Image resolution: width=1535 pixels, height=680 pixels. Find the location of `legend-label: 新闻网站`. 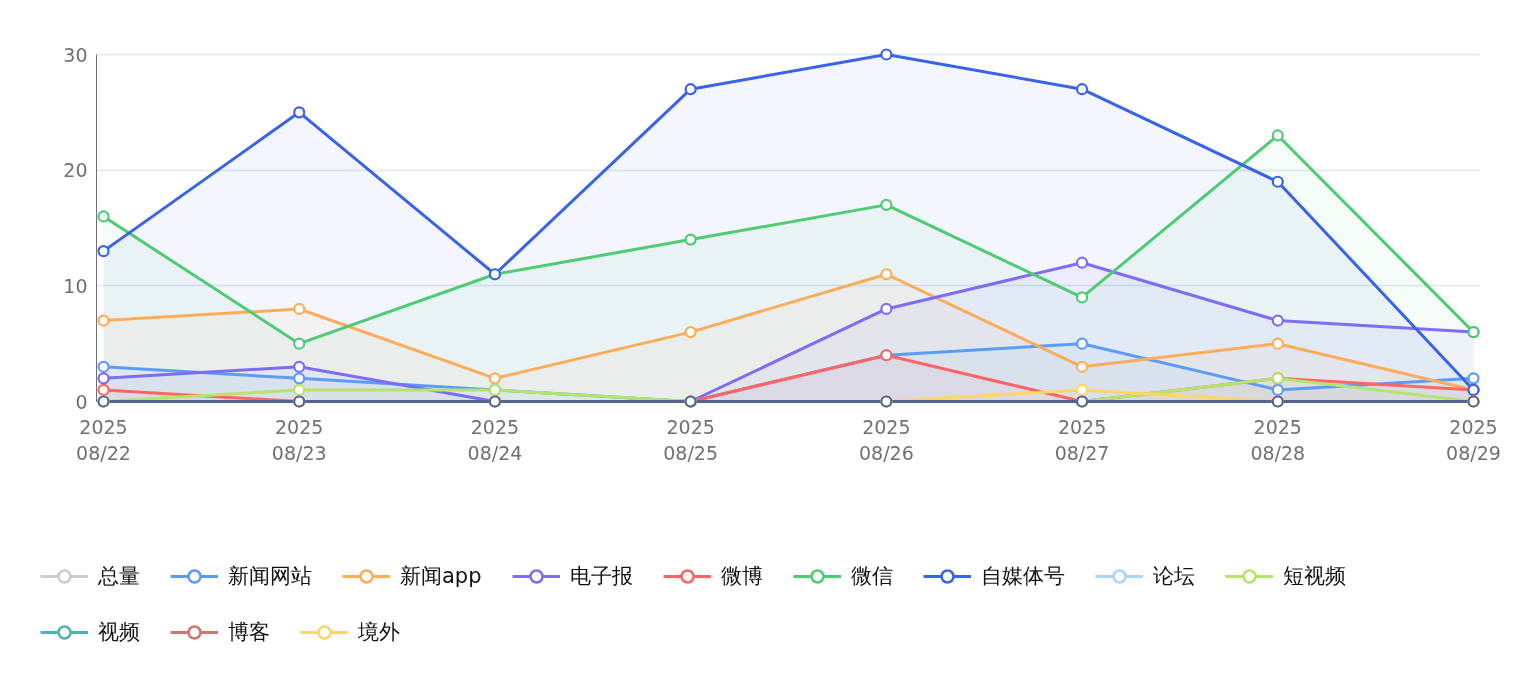

legend-label: 新闻网站 is located at coordinates (270, 576).